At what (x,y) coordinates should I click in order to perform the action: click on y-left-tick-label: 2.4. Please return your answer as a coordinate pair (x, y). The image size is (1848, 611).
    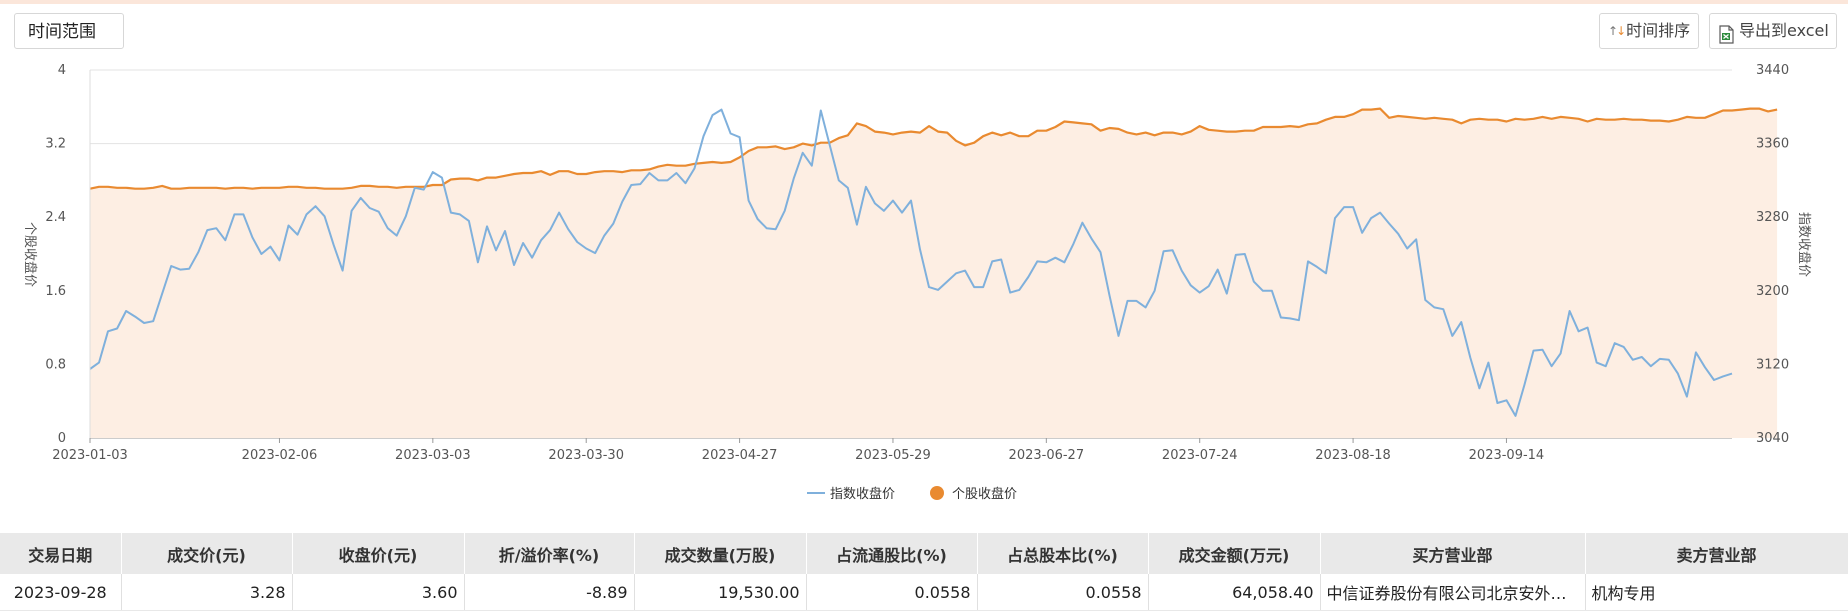
    Looking at the image, I should click on (55, 217).